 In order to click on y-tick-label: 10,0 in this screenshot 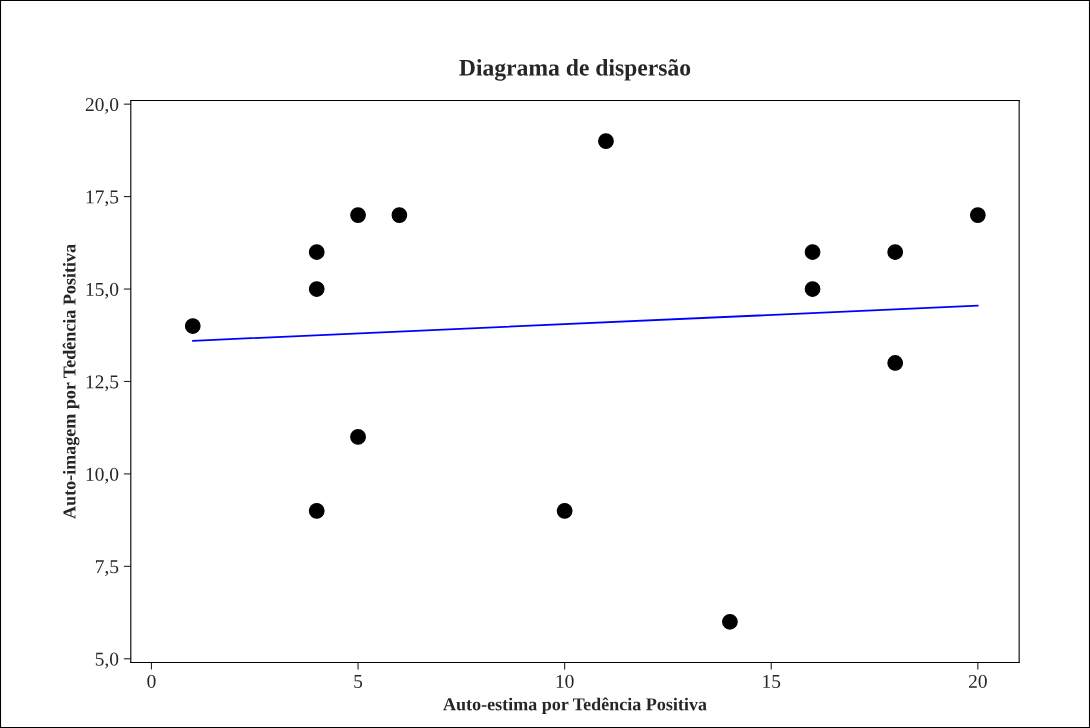, I will do `click(102, 475)`.